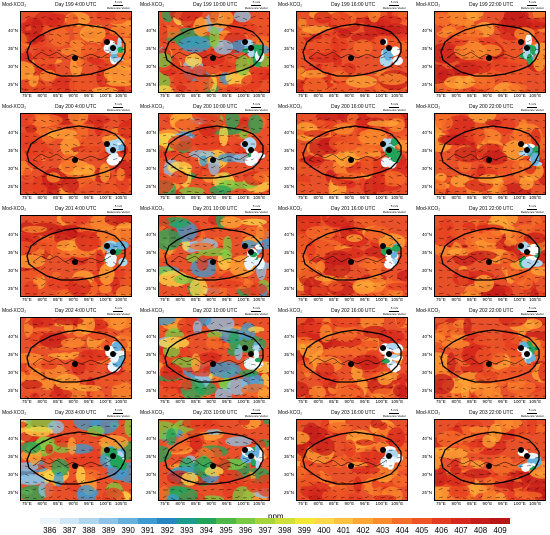  Describe the element at coordinates (27, 95) in the screenshot. I see `longitude-label: 75°E` at that location.